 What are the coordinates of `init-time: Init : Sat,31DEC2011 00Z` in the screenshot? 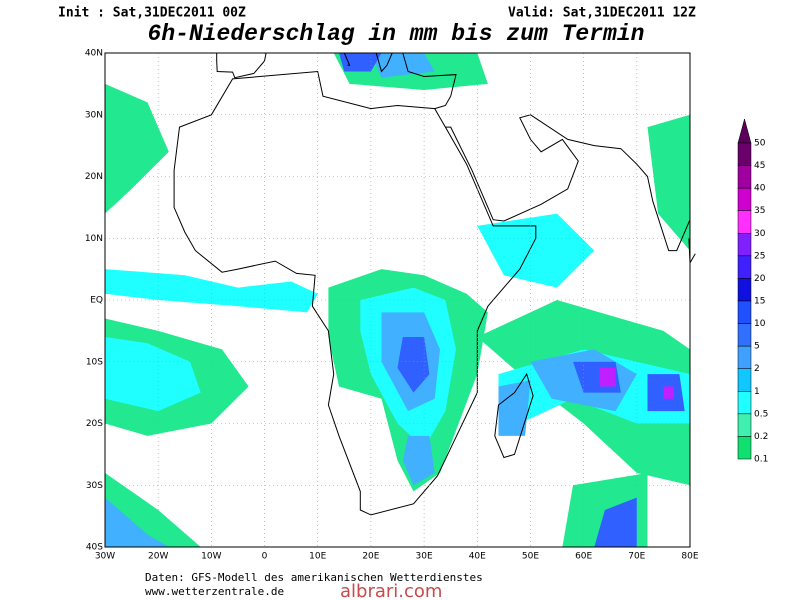 It's located at (152, 13).